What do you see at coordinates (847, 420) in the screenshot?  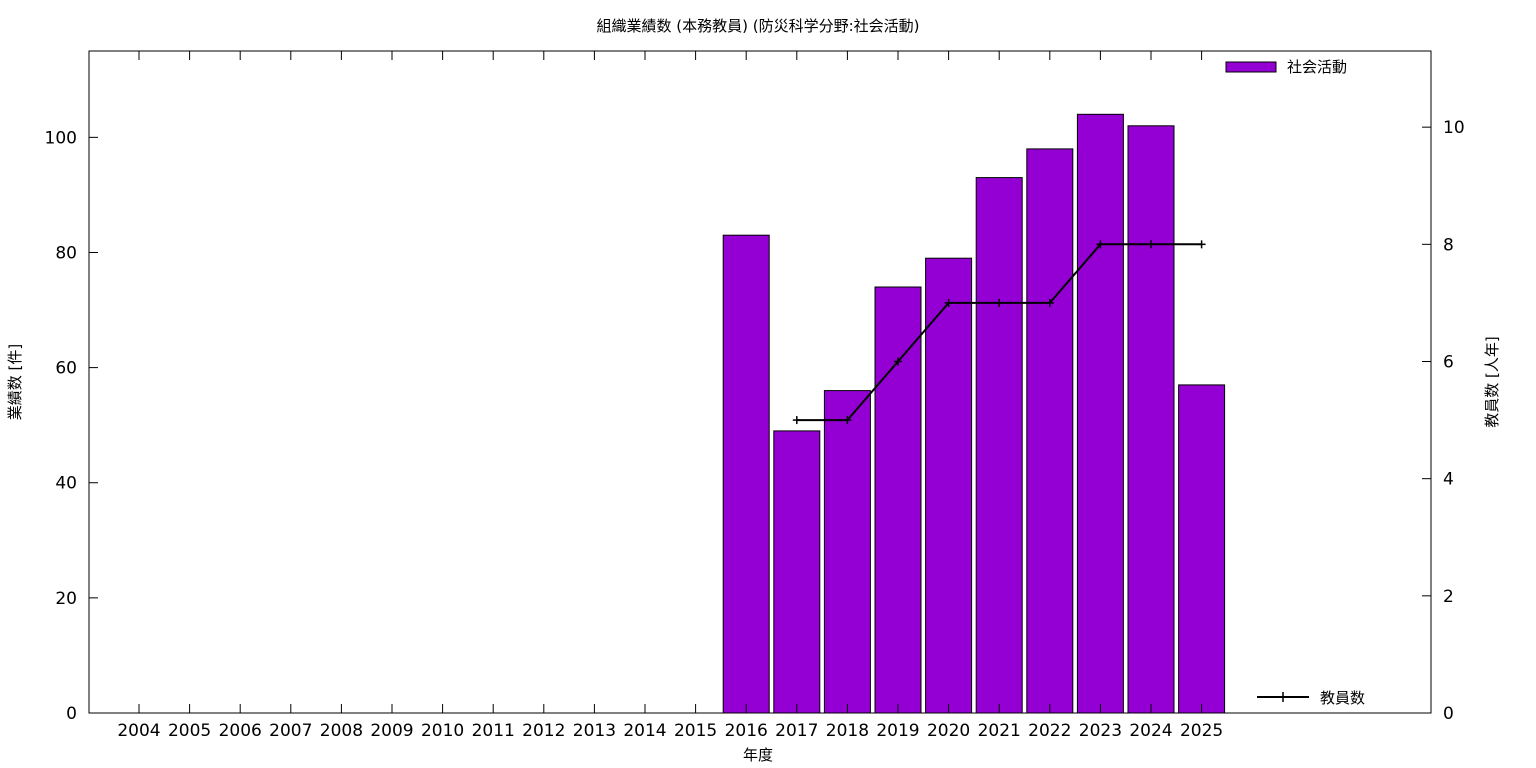 I see `faculty-point-2018` at bounding box center [847, 420].